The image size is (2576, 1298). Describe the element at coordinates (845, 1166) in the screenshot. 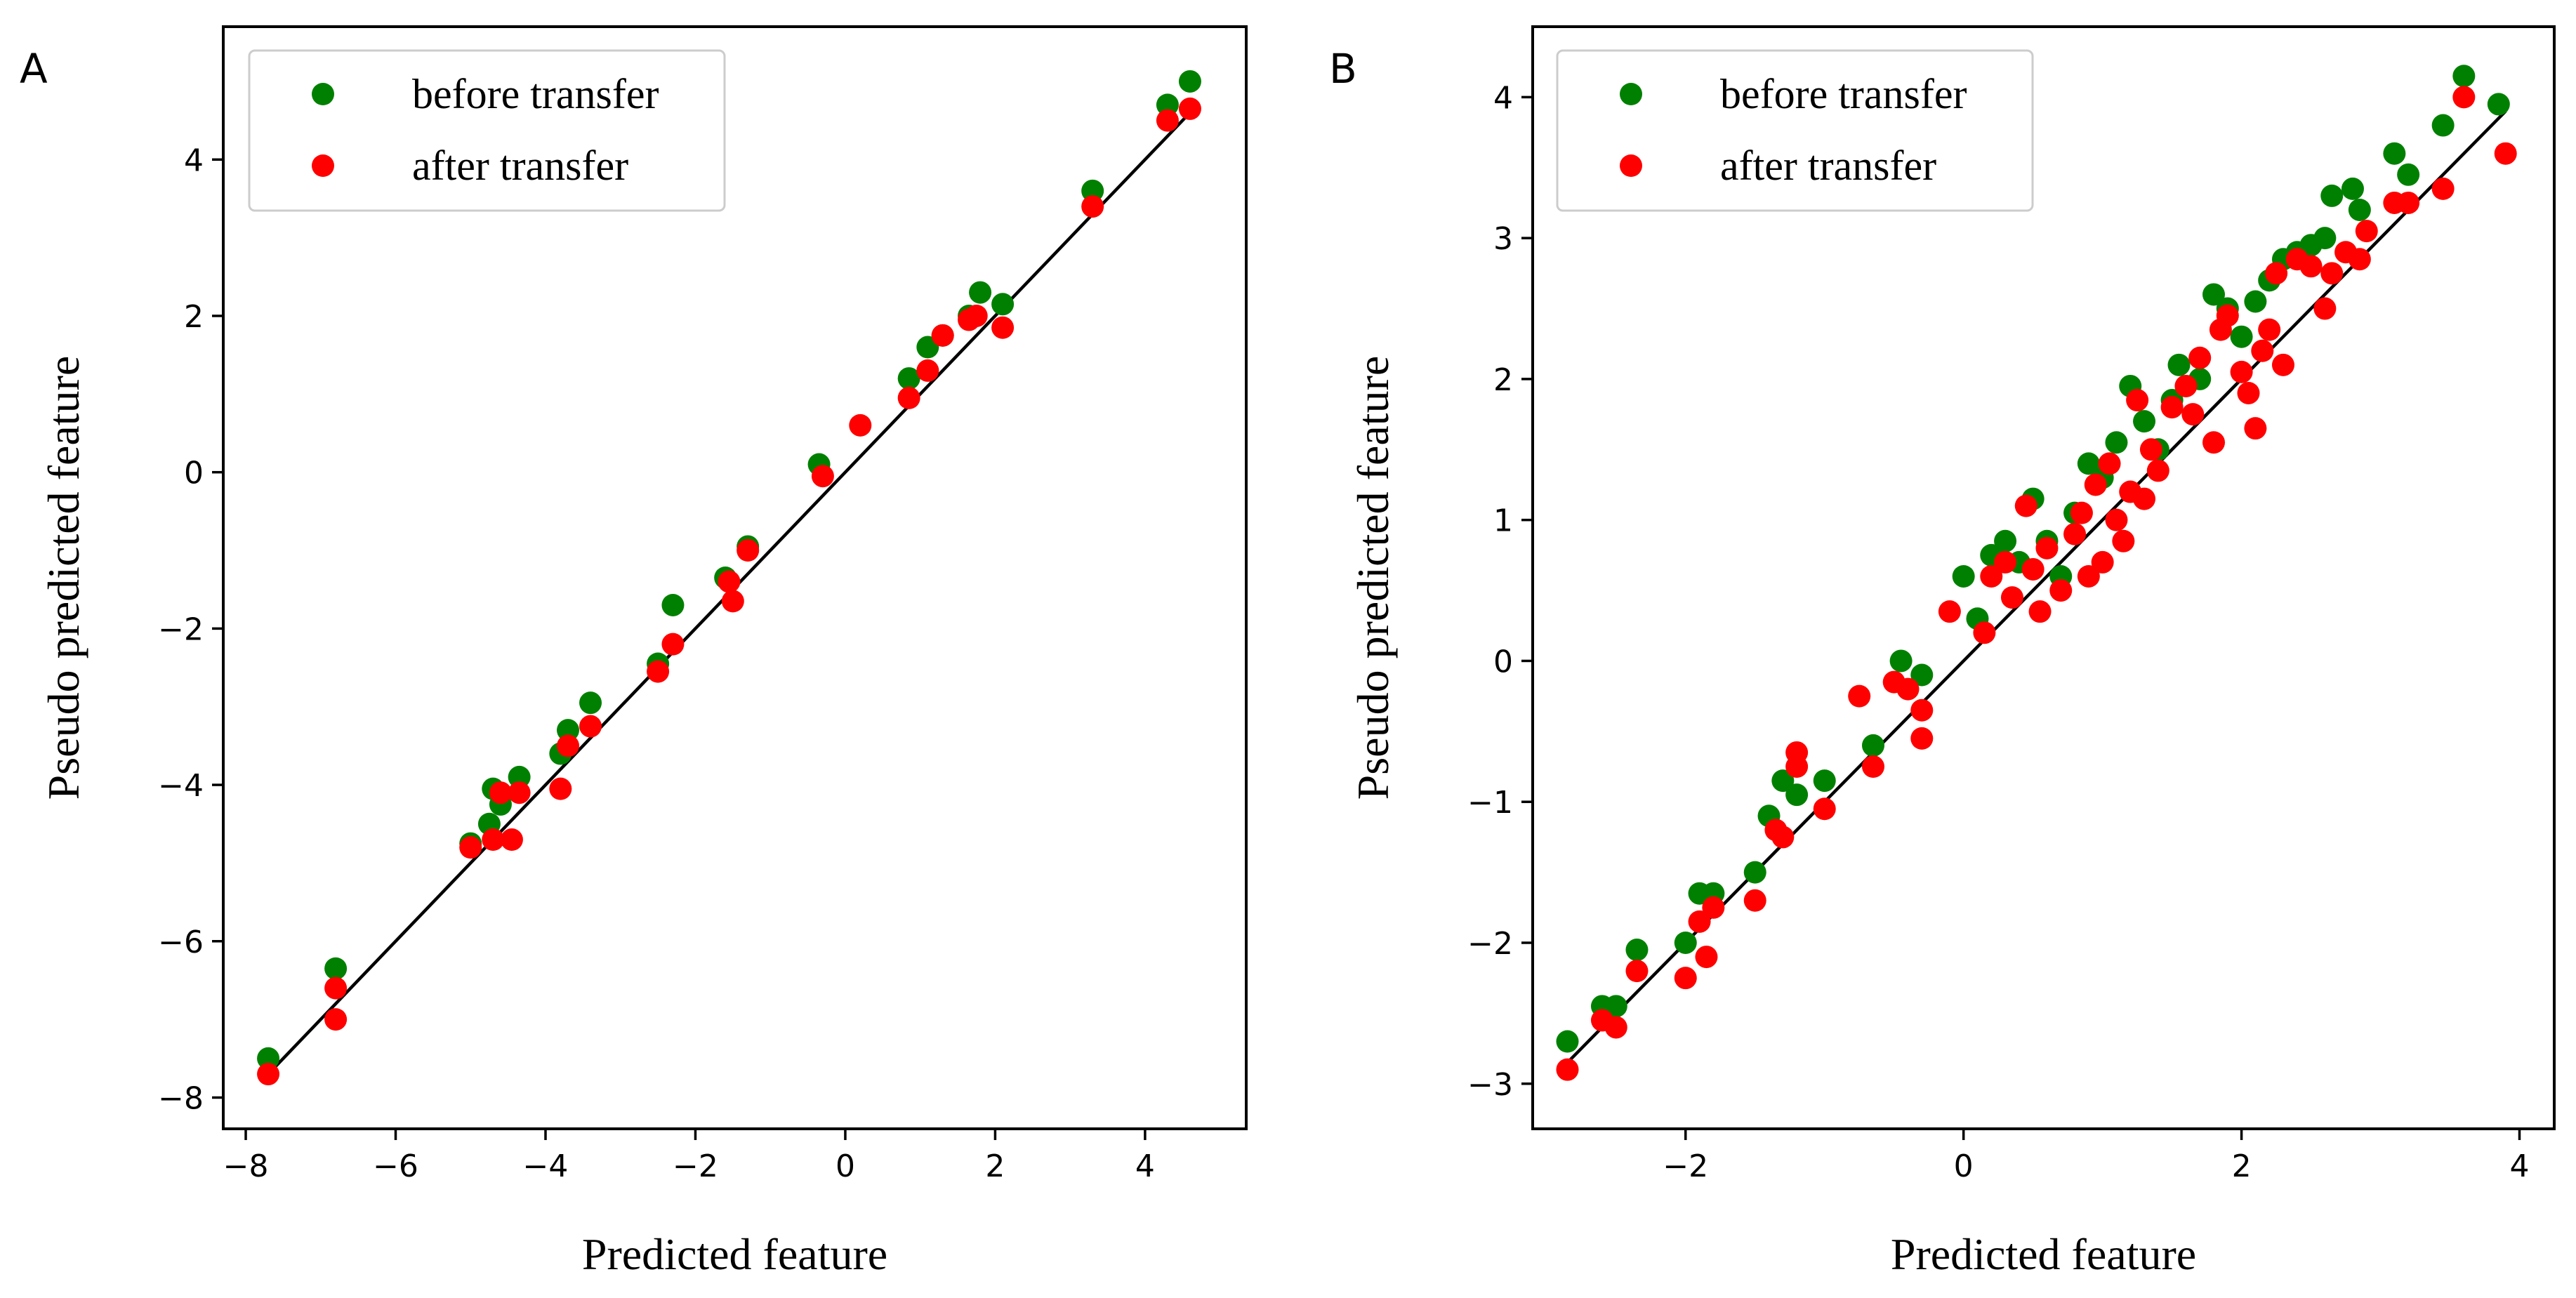

I see `panel-a-xtick-label: 0` at that location.